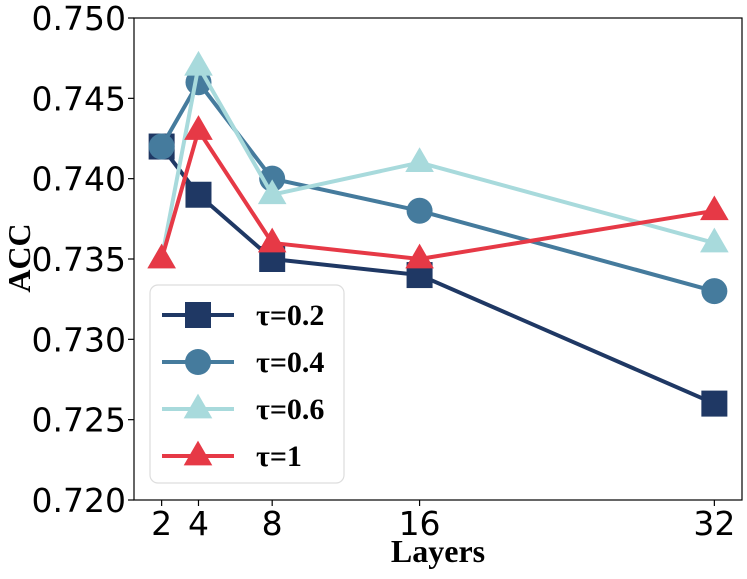  What do you see at coordinates (714, 523) in the screenshot?
I see `x-tick-label: 32` at bounding box center [714, 523].